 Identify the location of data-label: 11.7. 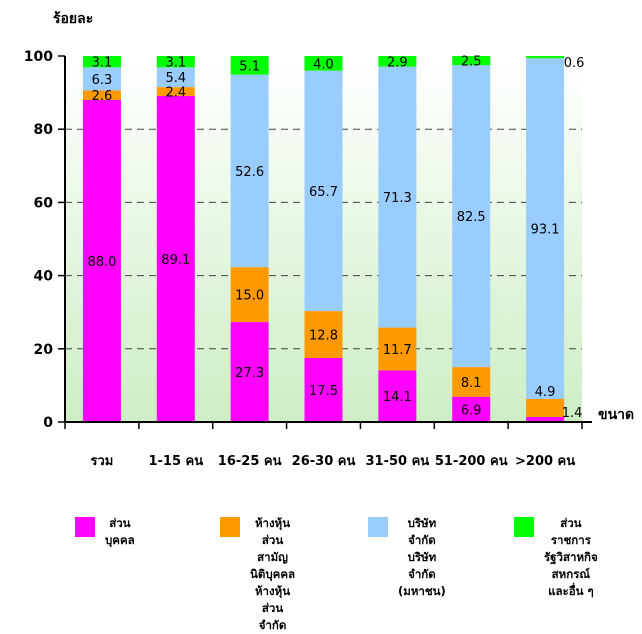
(397, 350).